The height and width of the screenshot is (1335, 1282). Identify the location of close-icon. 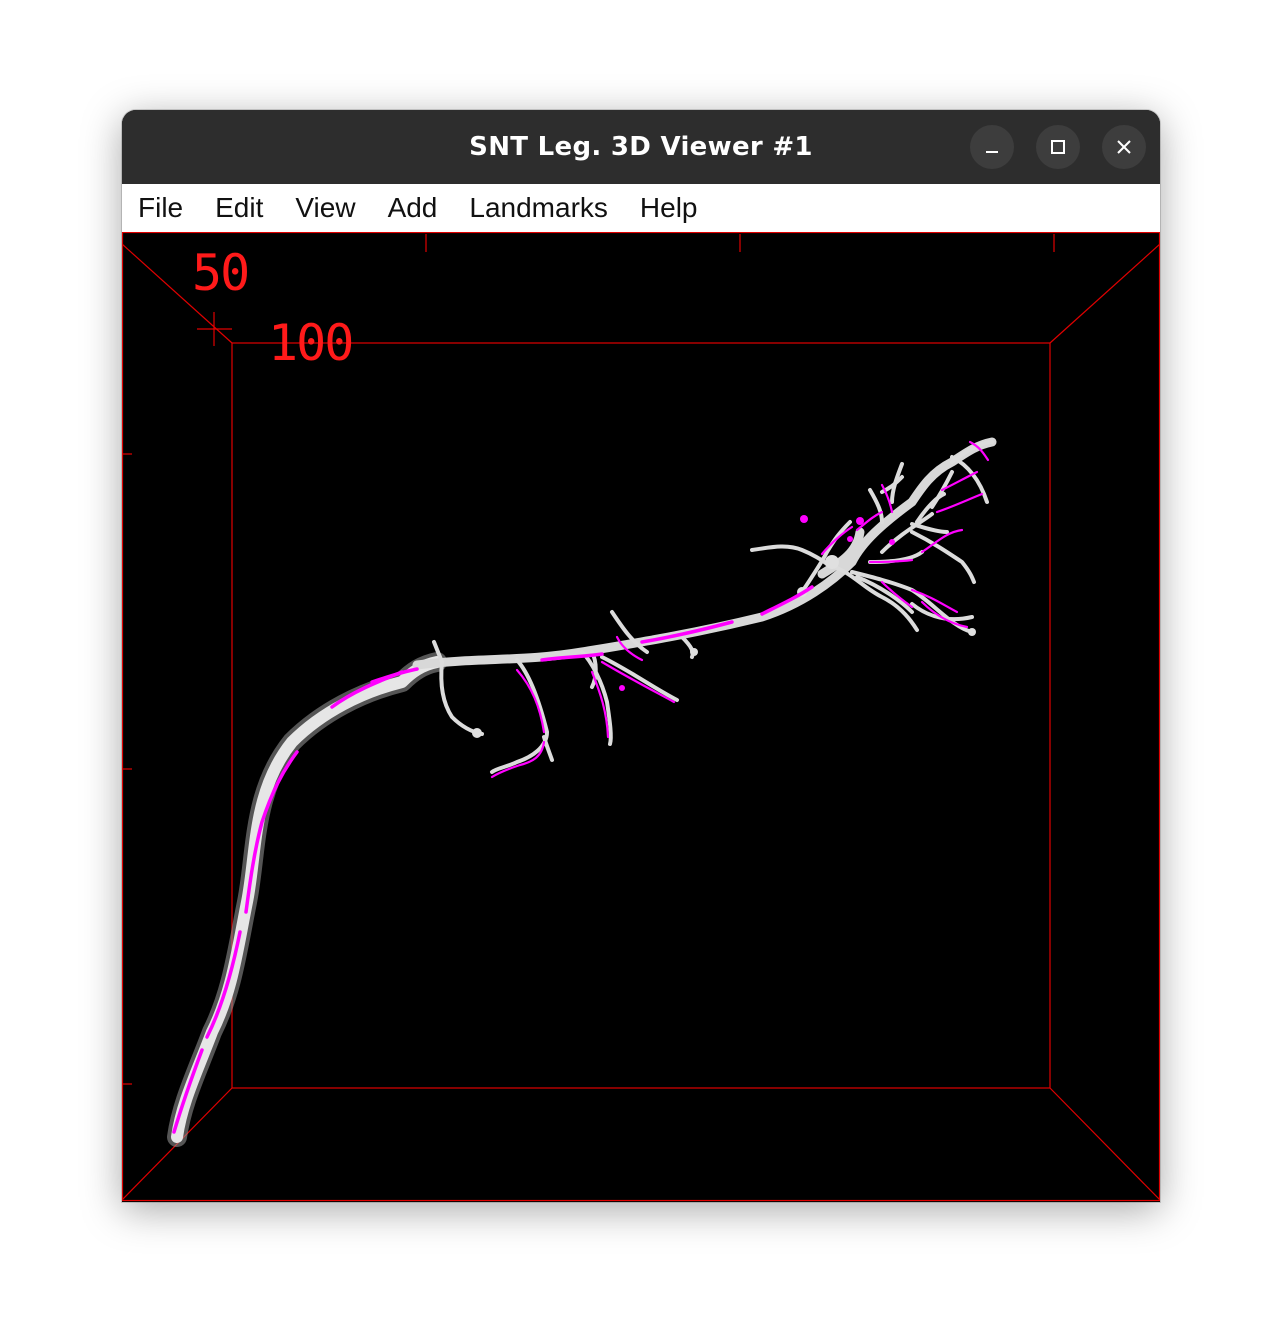
(1124, 147).